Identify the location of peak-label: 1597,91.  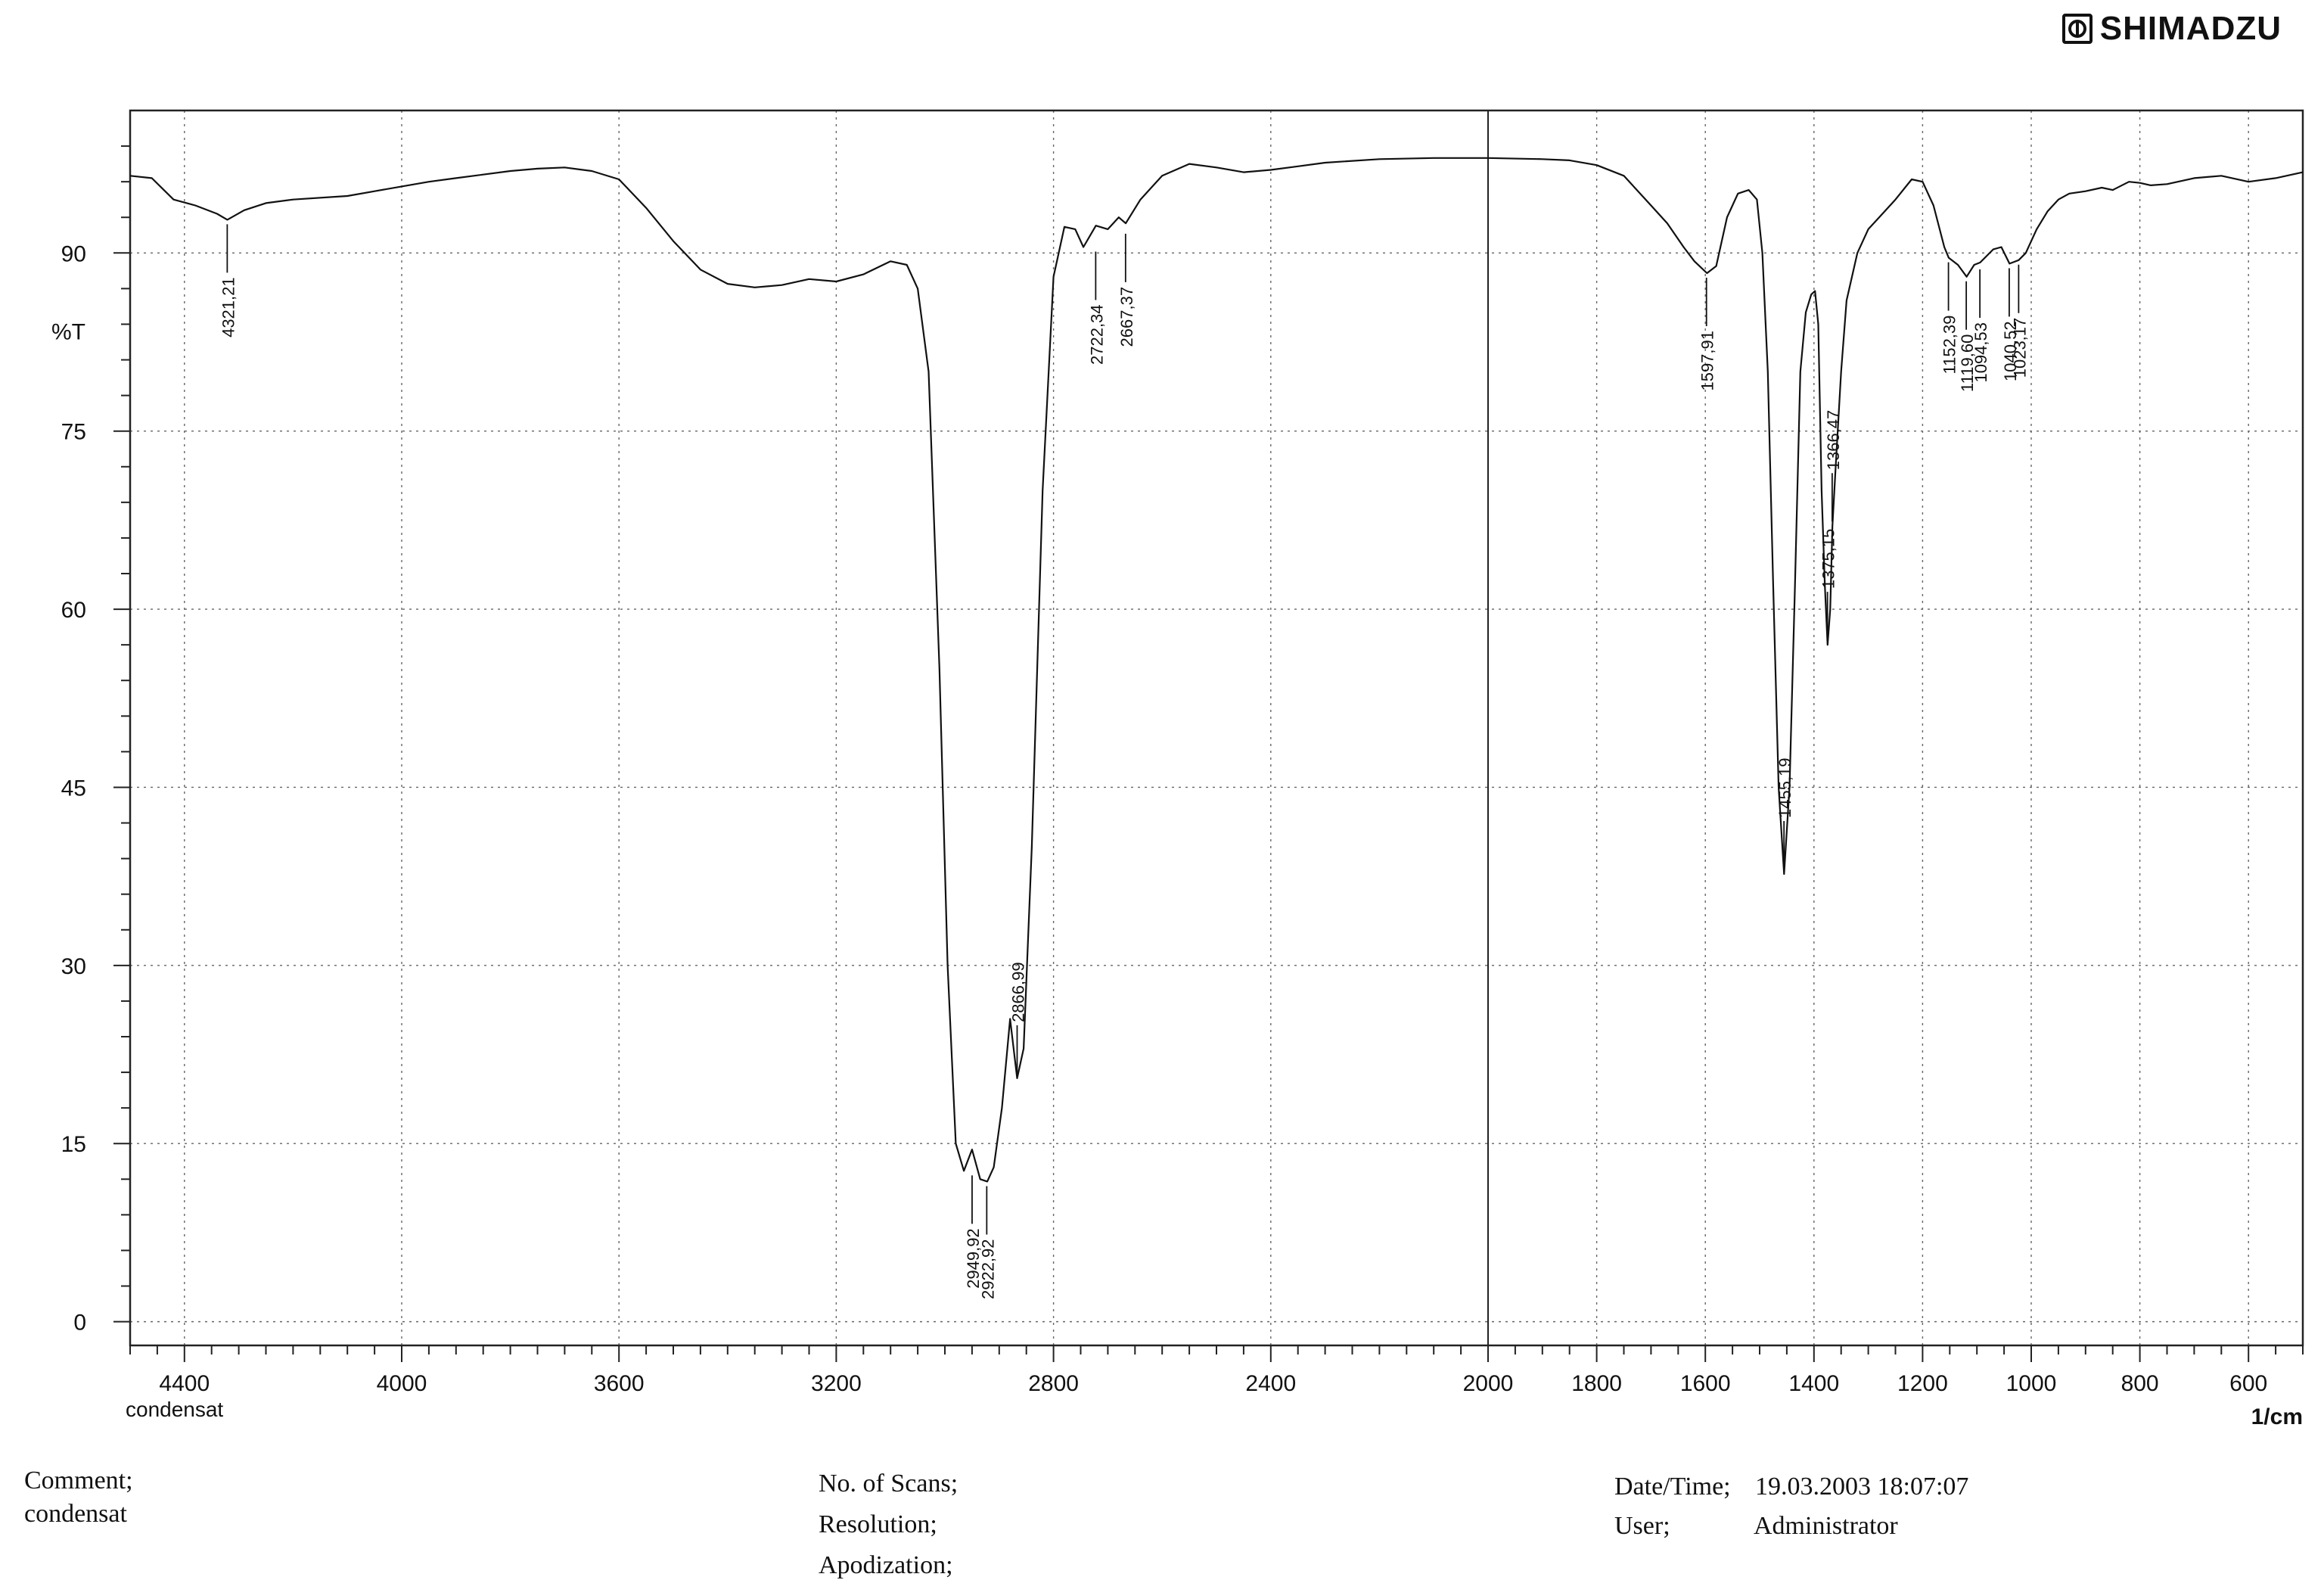
(1708, 361).